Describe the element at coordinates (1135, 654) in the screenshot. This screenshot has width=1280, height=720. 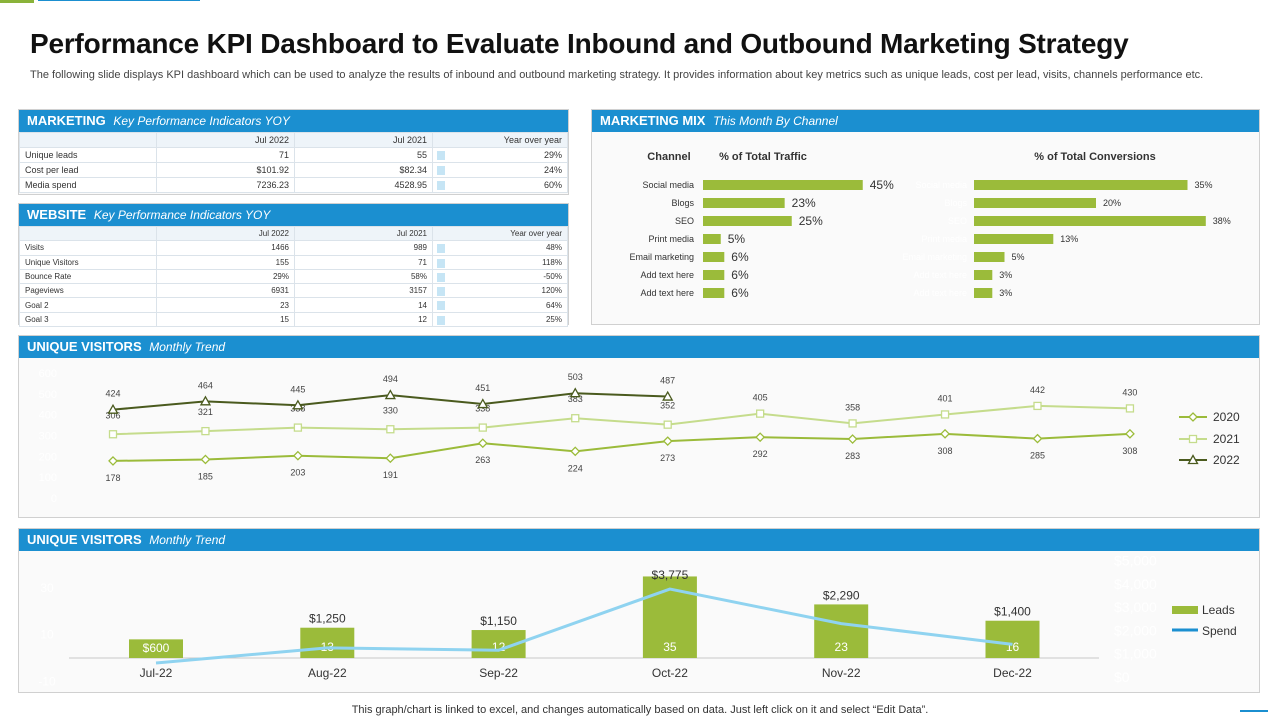
I see `right-axis-tick: $1,000` at that location.